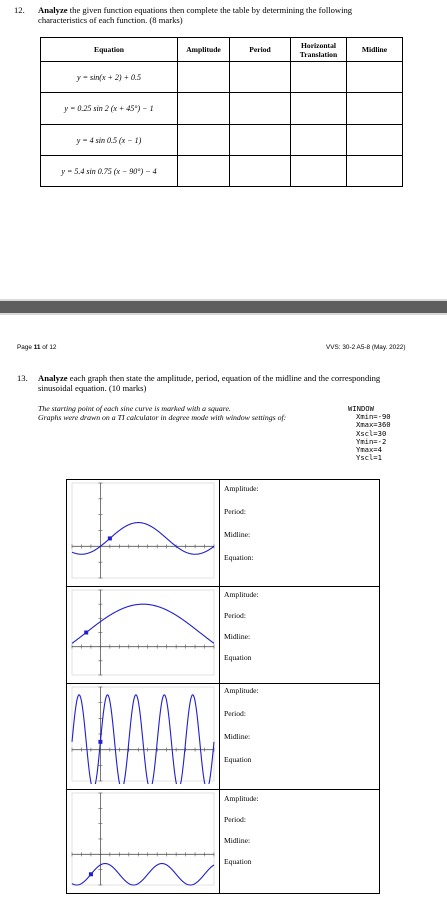 The height and width of the screenshot is (900, 447). I want to click on page-separator-bottom, so click(223, 314).